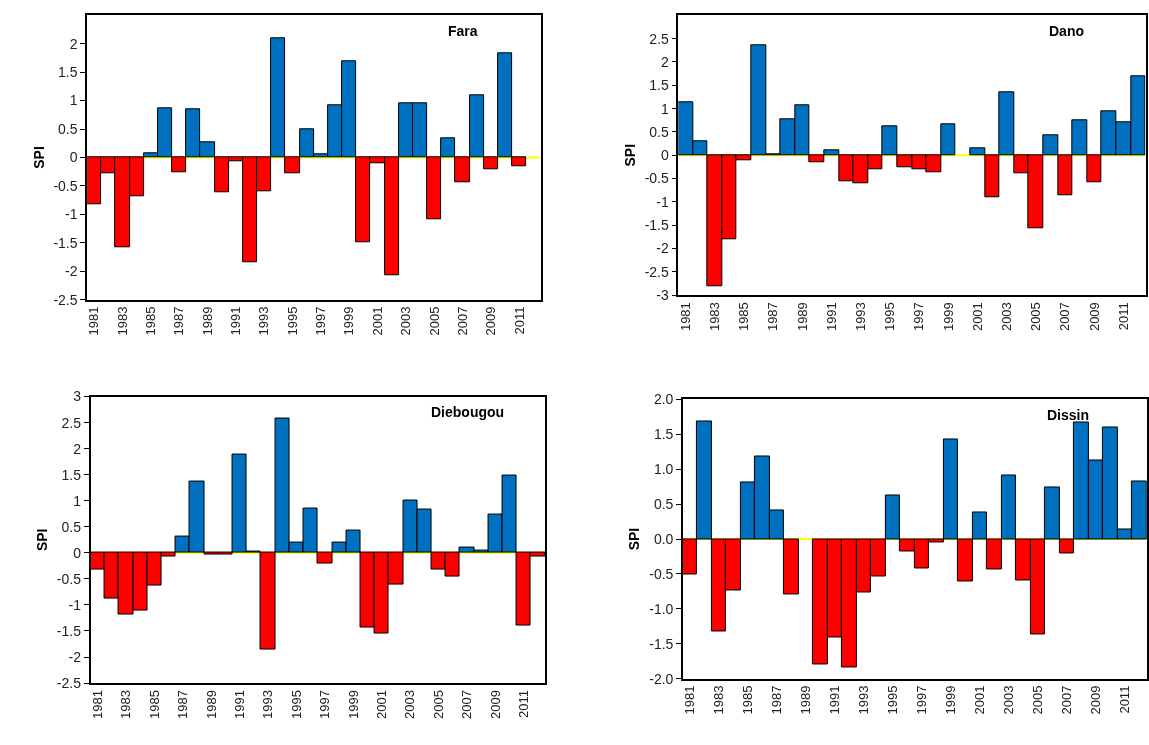  Describe the element at coordinates (1066, 31) in the screenshot. I see `text: Dano` at that location.